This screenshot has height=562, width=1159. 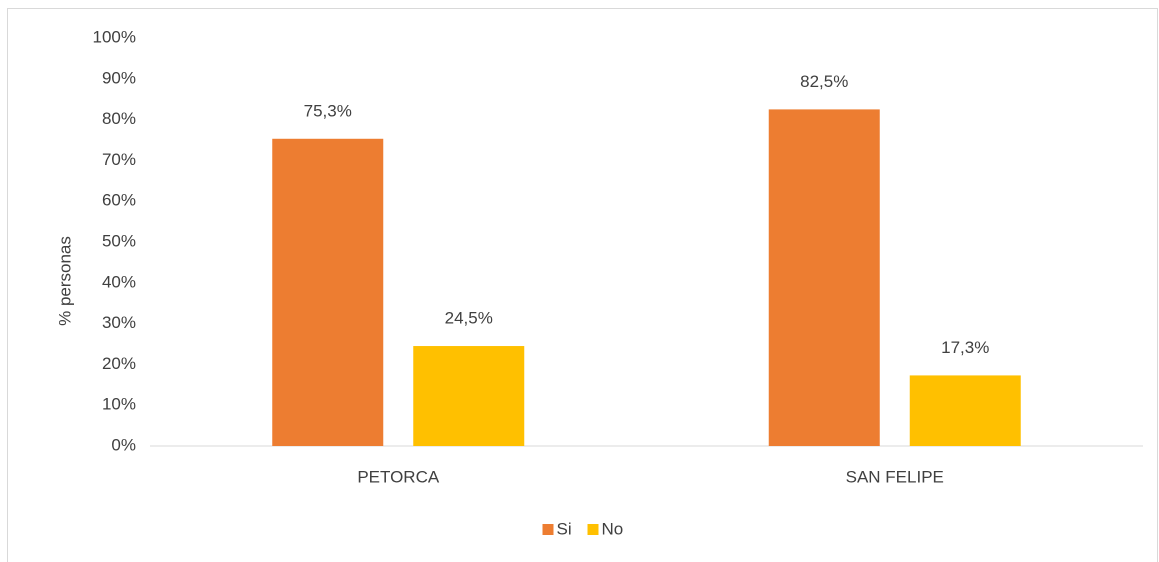 I want to click on y-tick-label: 30%, so click(x=119, y=322).